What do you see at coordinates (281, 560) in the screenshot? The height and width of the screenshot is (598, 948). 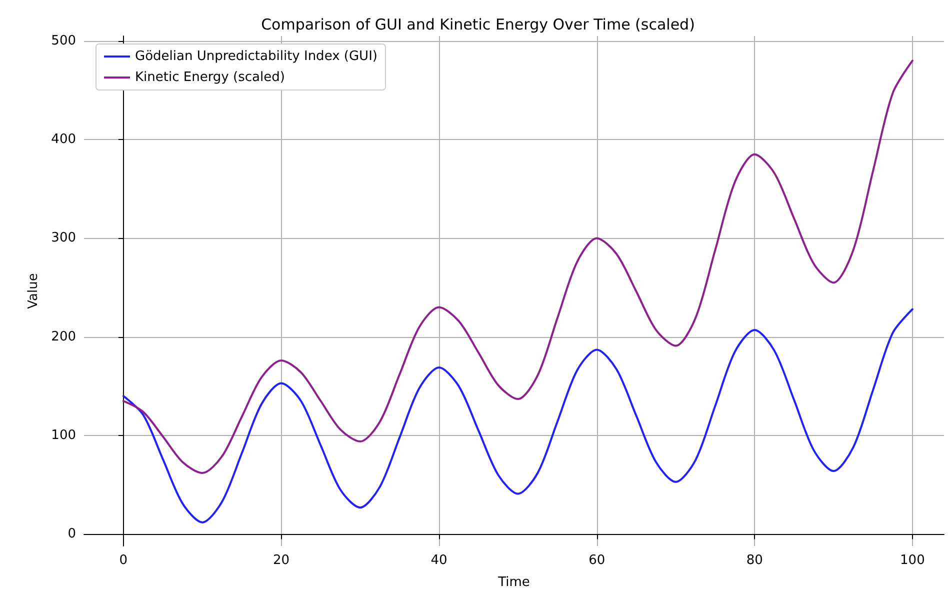 I see `x-tick-label: 20` at bounding box center [281, 560].